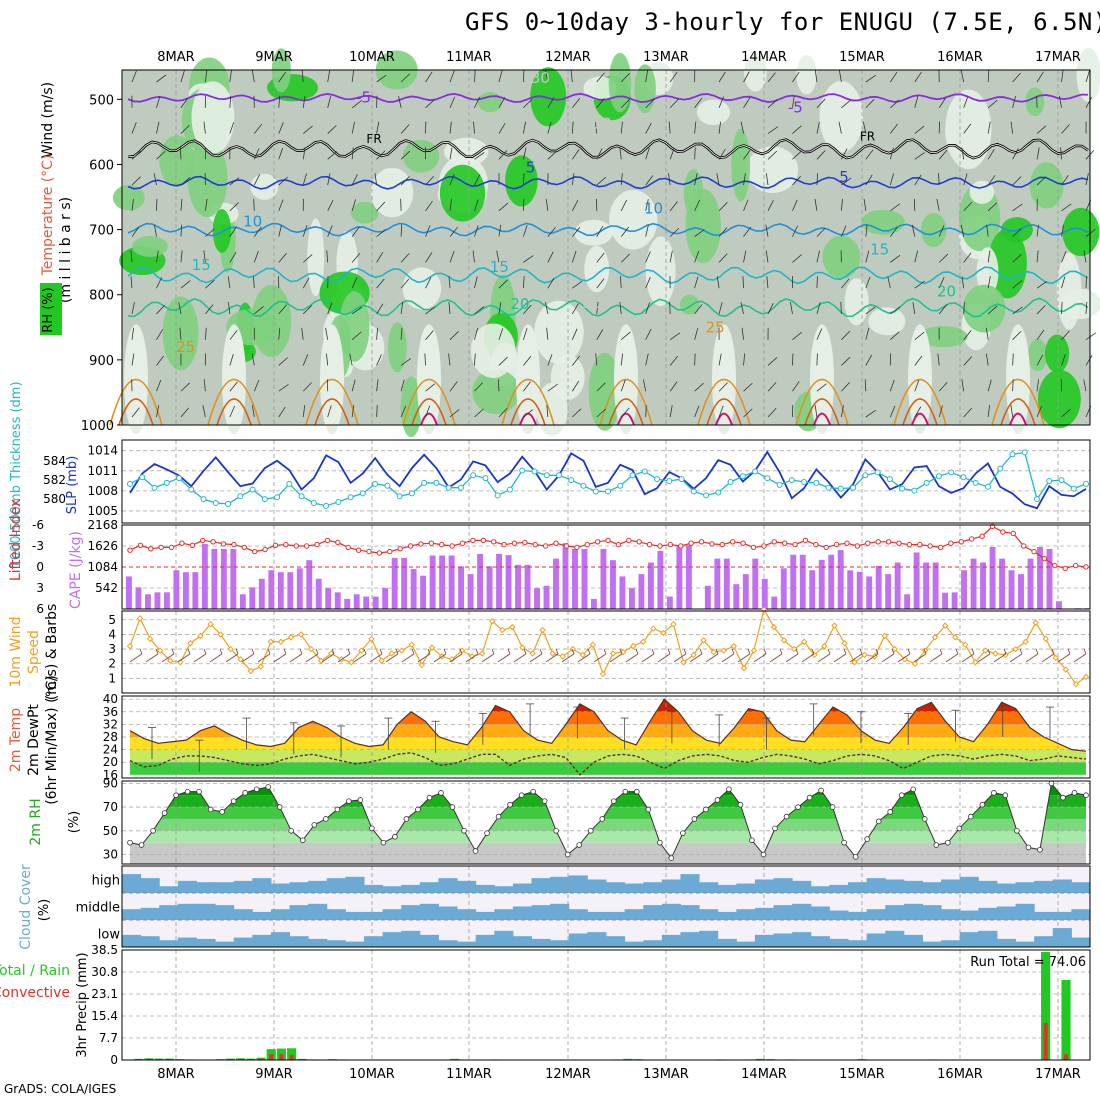 The image size is (1100, 1100). I want to click on rh-band, so click(608, 824).